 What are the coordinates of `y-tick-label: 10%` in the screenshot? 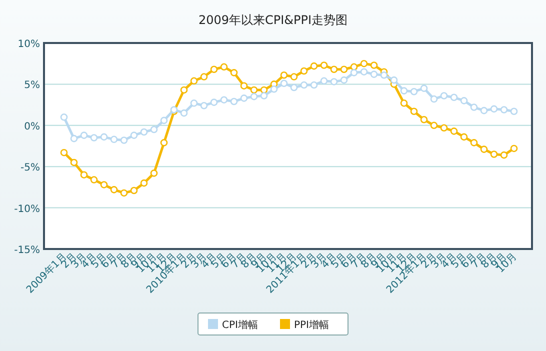 It's located at (29, 44).